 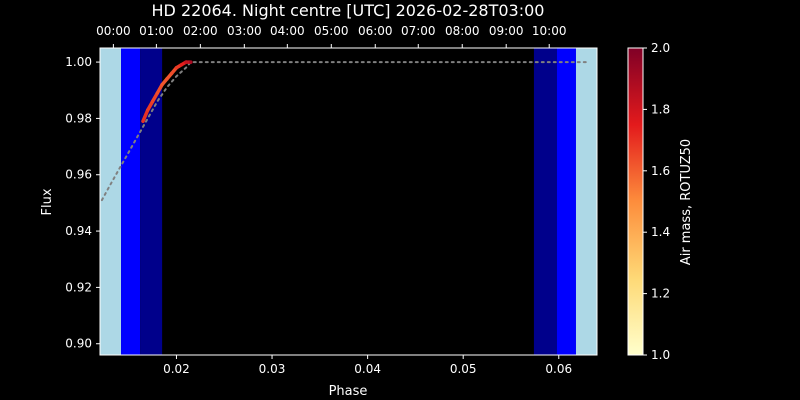 What do you see at coordinates (660, 48) in the screenshot?
I see `colorbar-tick-label: 2.0` at bounding box center [660, 48].